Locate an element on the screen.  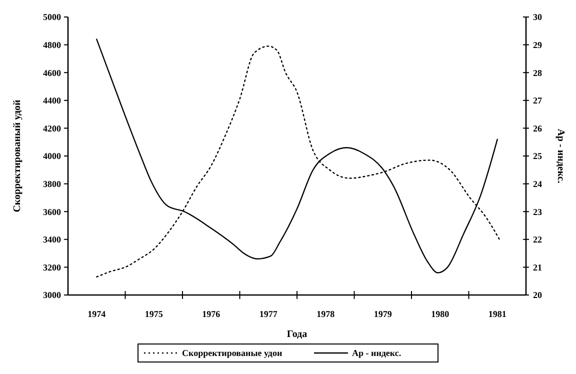
x-tick-label: 1977 is located at coordinates (268, 314).